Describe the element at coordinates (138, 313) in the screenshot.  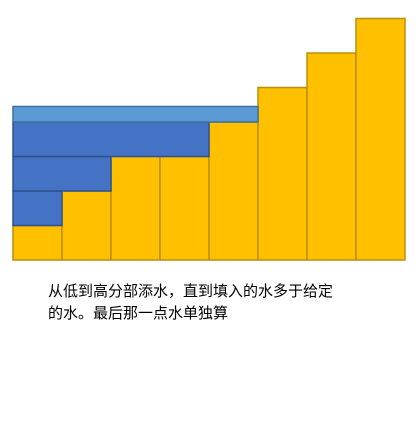
I see `caption-line-2: 的水。最后那一点水单独算` at that location.